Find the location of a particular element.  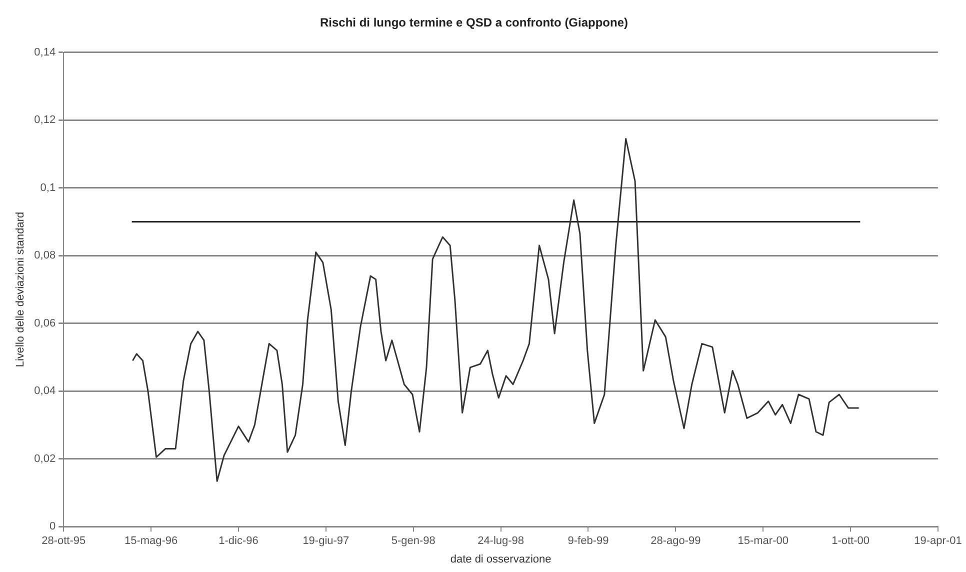

x-tick-label: 9-feb-99 is located at coordinates (588, 541).